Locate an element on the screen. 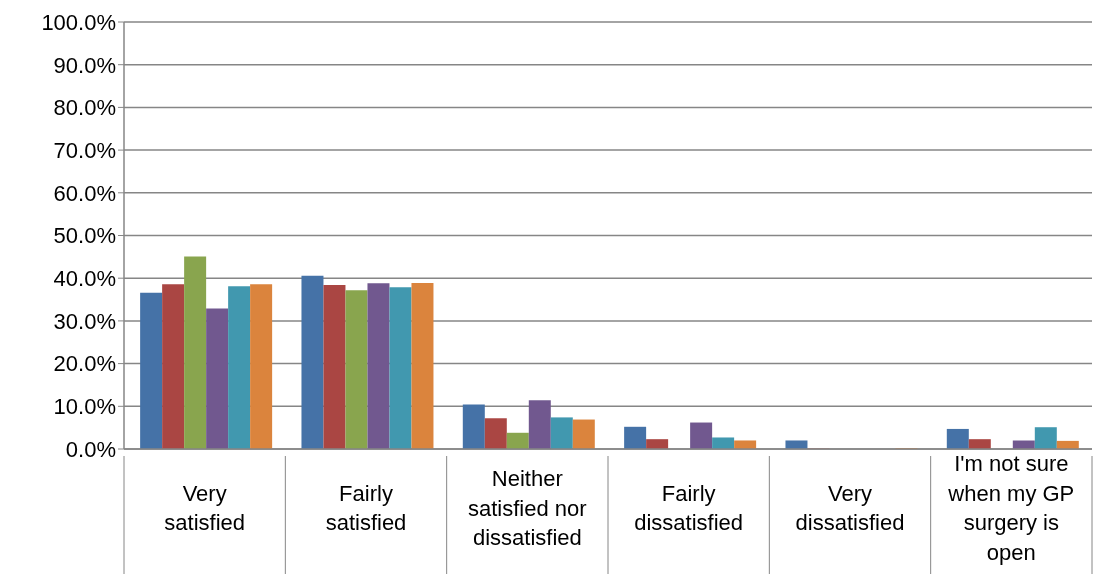 The height and width of the screenshot is (574, 1094). y-tick-label: 90.0% is located at coordinates (84, 65).